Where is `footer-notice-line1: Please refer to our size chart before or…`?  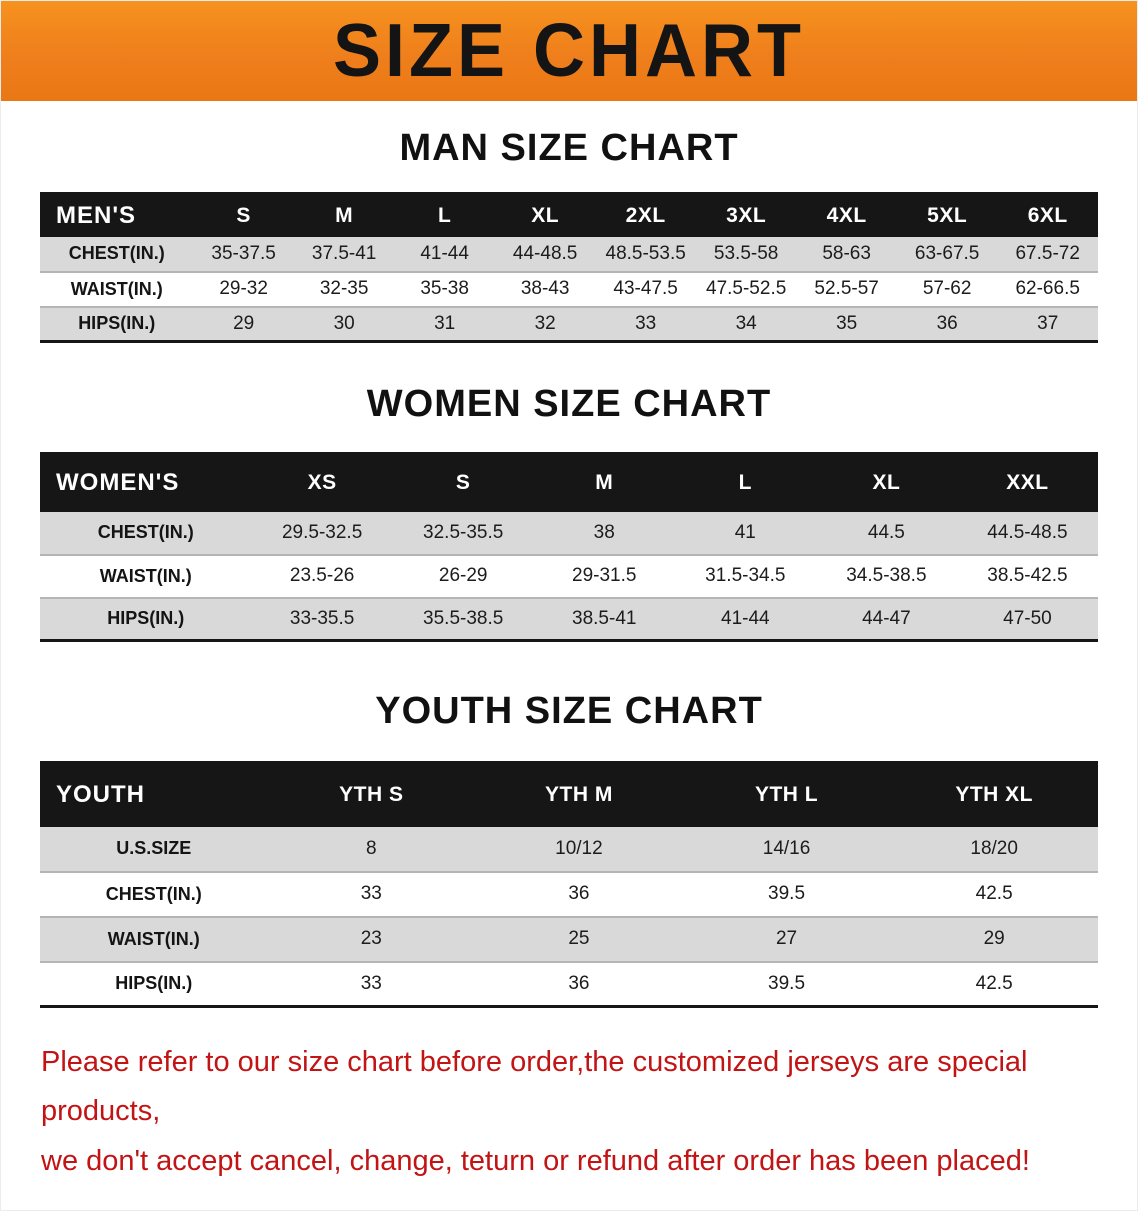 footer-notice-line1: Please refer to our size chart before or… is located at coordinates (534, 1087).